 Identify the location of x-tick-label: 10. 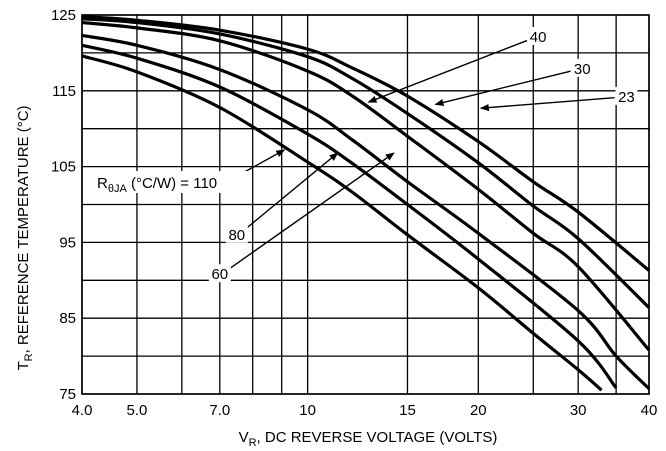
(307, 410).